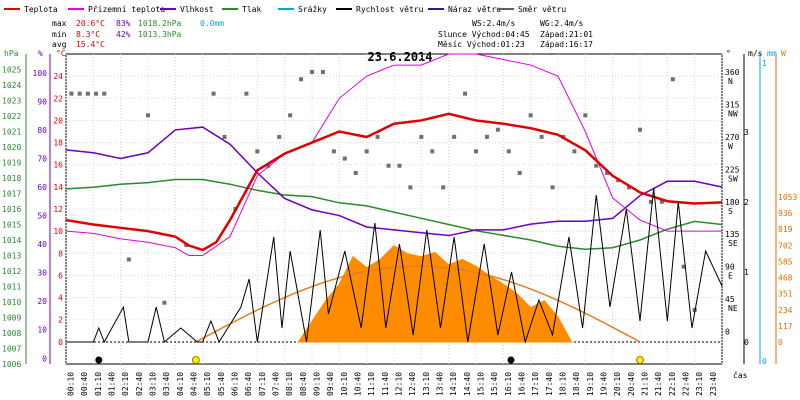  What do you see at coordinates (344, 384) in the screenshot?
I see `x-tick: 10:10` at bounding box center [344, 384].